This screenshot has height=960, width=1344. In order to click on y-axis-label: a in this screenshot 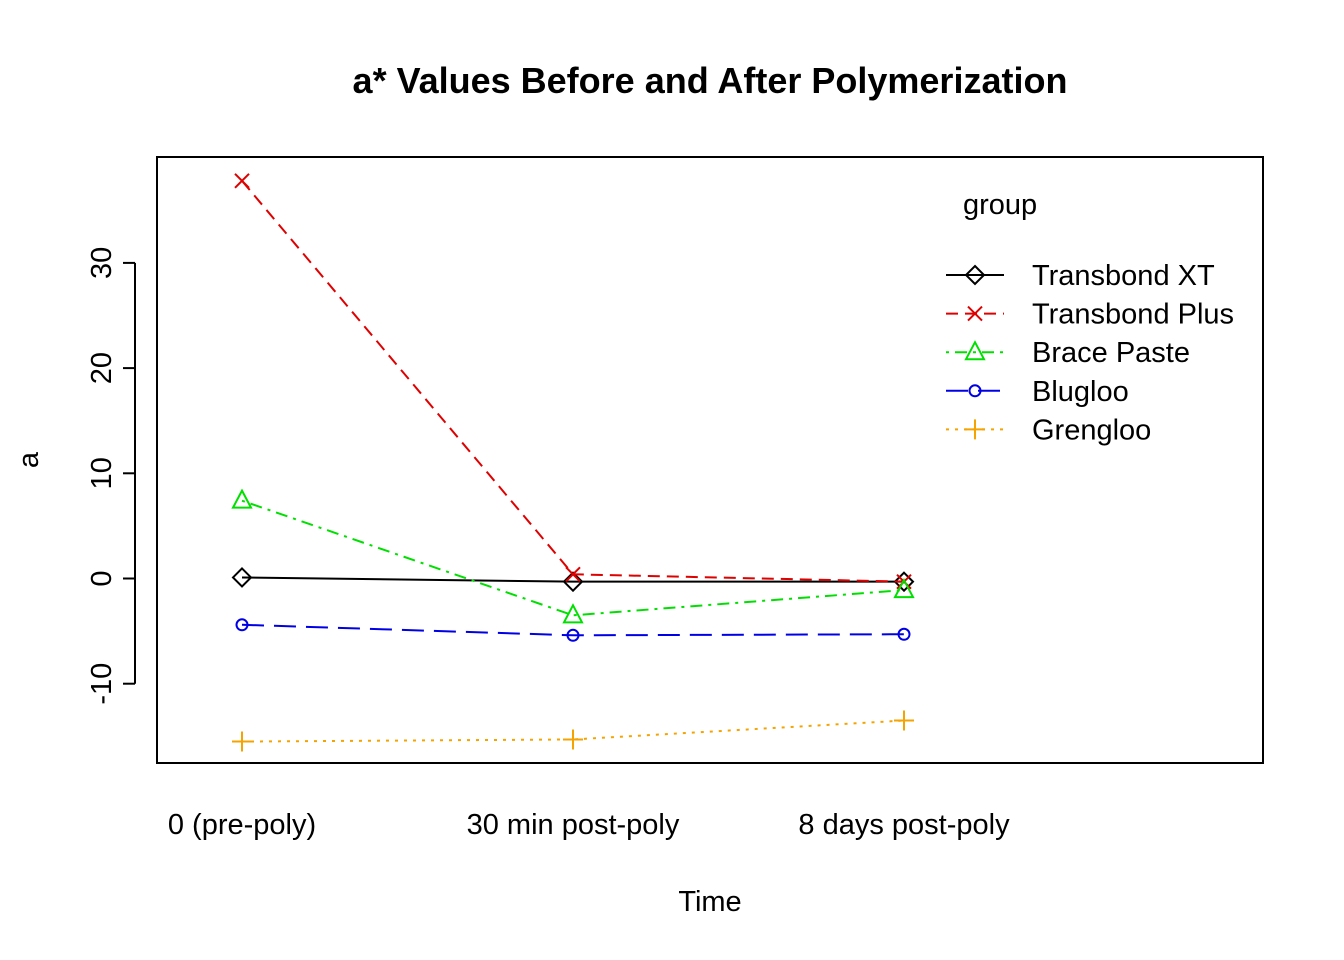, I will do `click(29, 459)`.